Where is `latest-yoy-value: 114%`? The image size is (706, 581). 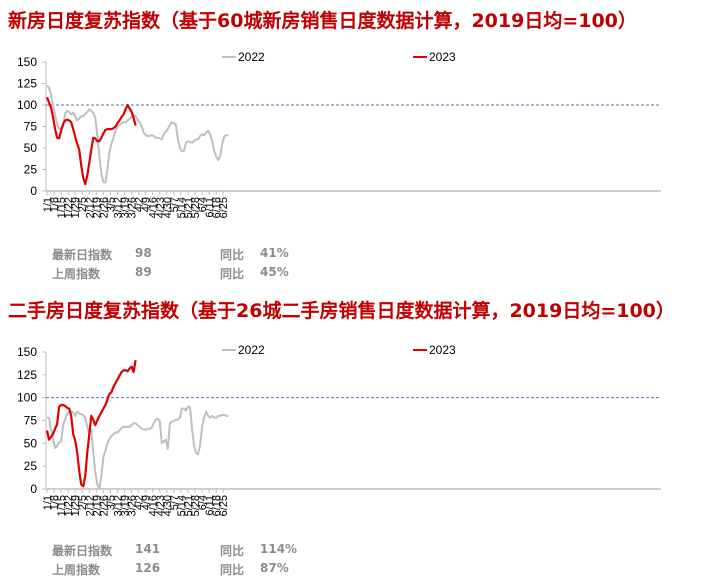
latest-yoy-value: 114% is located at coordinates (279, 549).